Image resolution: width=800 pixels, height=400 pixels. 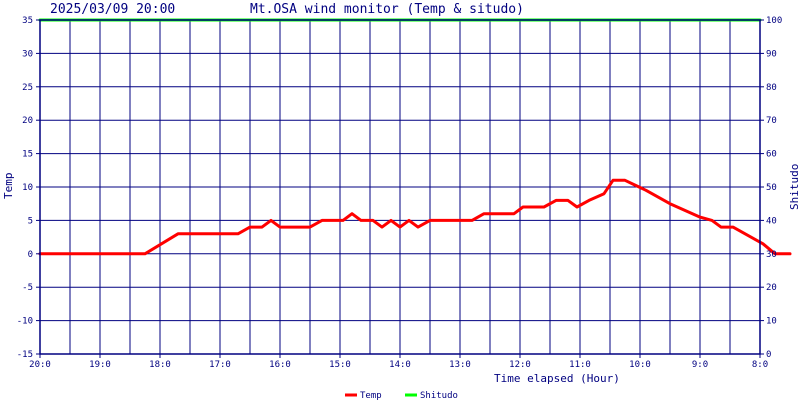 I want to click on x-tick-label: 11:0, so click(x=580, y=365).